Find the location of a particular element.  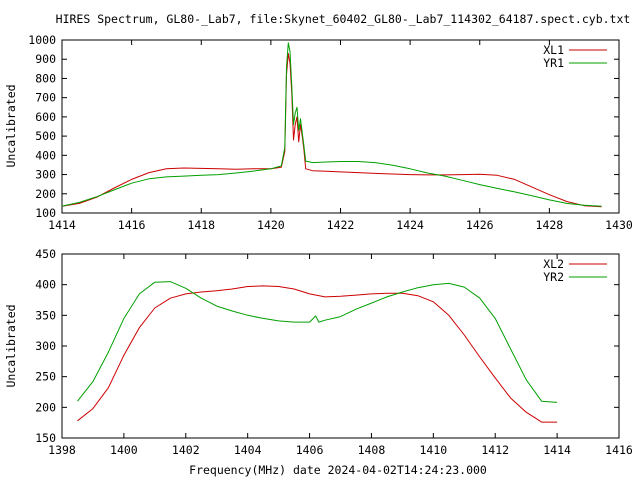

bottom-y-tick-label: 400 is located at coordinates (45, 285).